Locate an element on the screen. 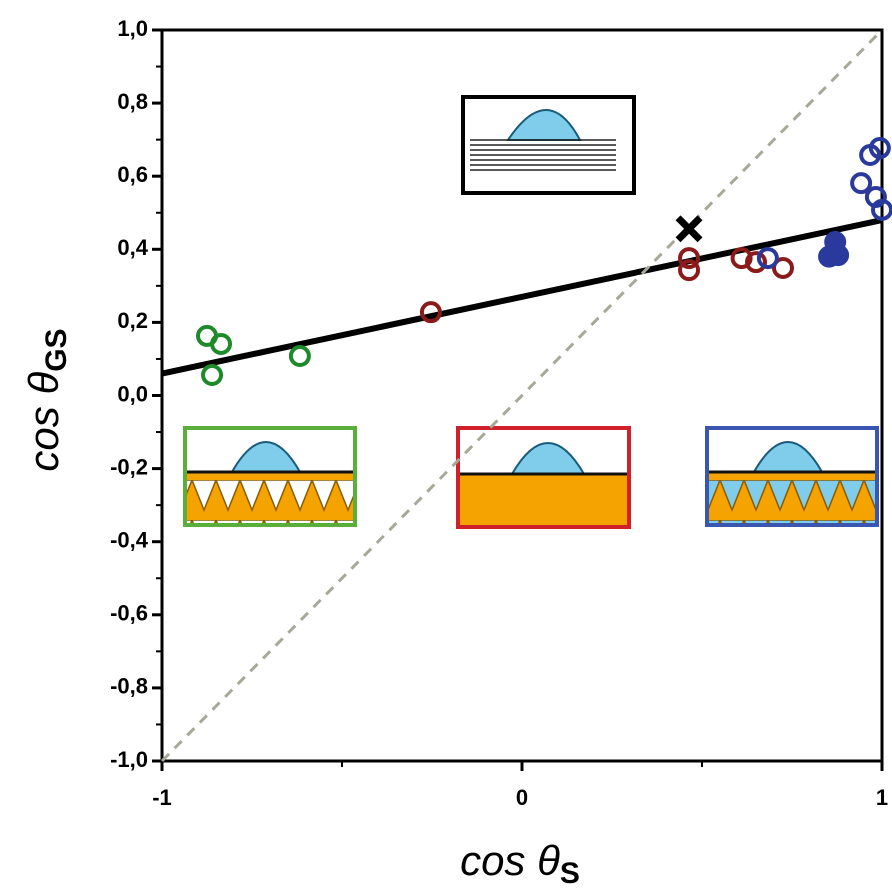 Image resolution: width=892 pixels, height=890 pixels. x-tick-label: 0 is located at coordinates (522, 797).